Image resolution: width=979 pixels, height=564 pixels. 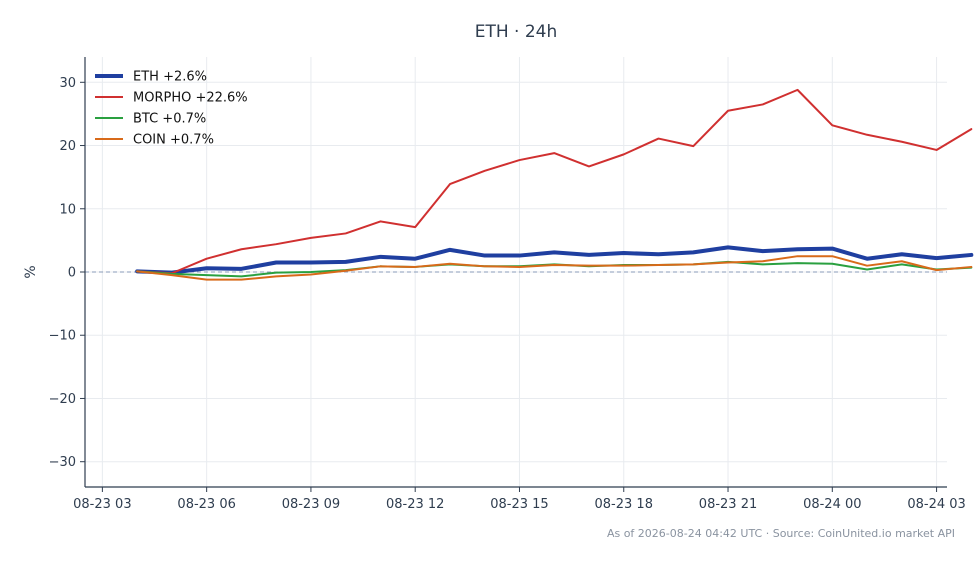 What do you see at coordinates (624, 504) in the screenshot?
I see `x-tick-label: 08-23 18` at bounding box center [624, 504].